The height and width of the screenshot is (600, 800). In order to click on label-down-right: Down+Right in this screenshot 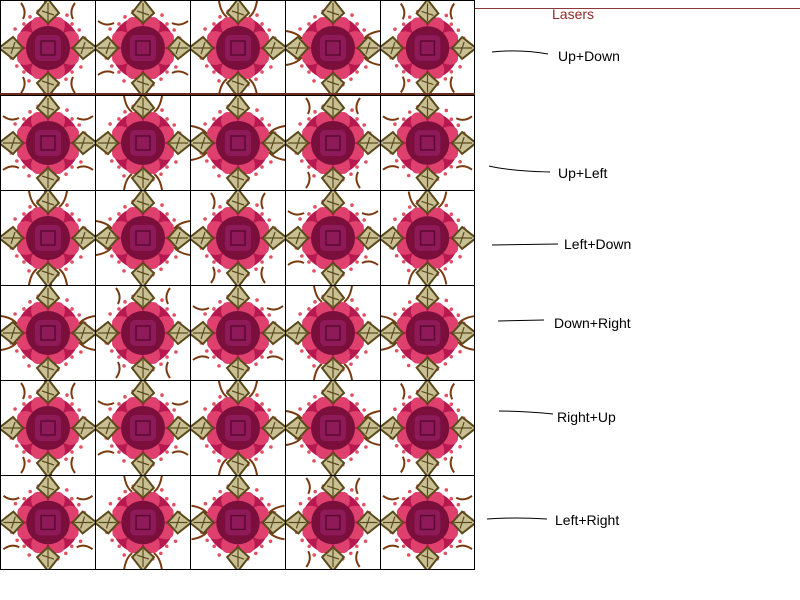, I will do `click(592, 323)`.